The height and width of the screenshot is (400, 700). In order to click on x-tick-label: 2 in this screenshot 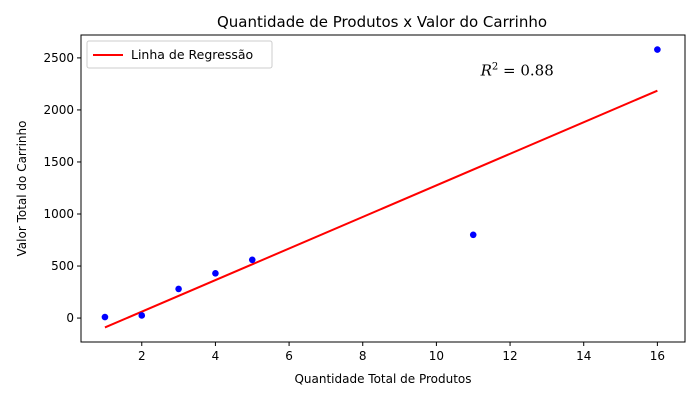, I will do `click(142, 356)`.